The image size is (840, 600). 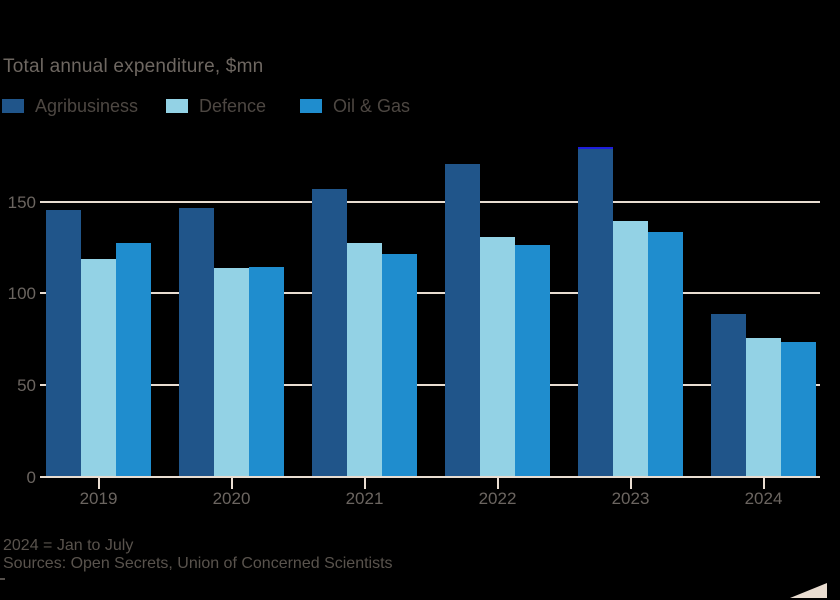 What do you see at coordinates (763, 498) in the screenshot?
I see `x-label-2024: 2024` at bounding box center [763, 498].